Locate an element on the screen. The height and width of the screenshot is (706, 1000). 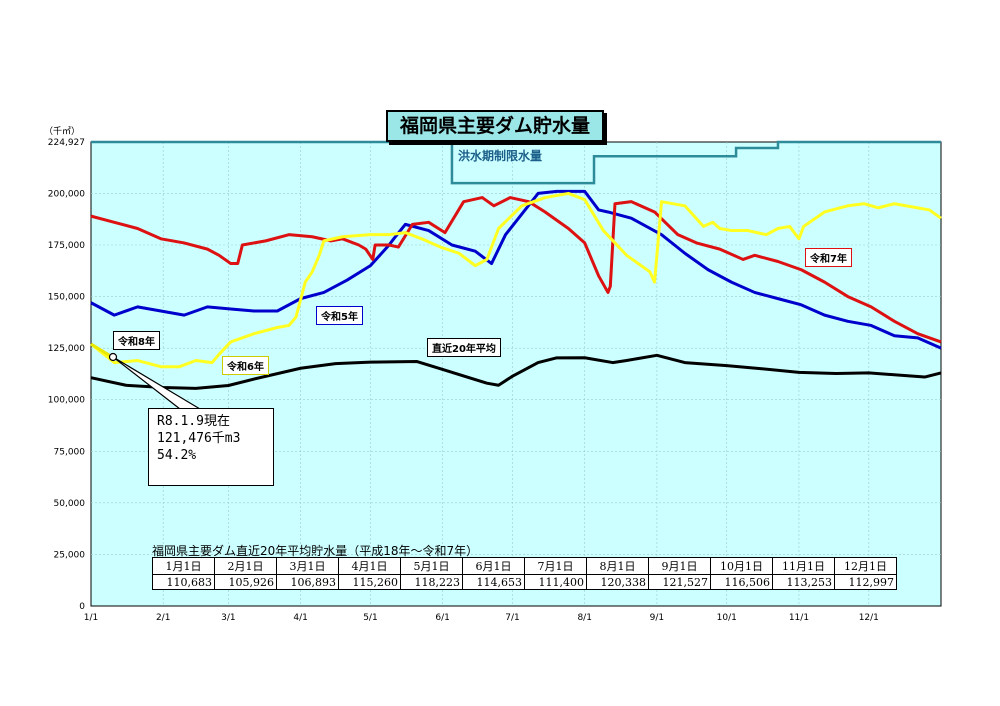
table-value-cell: 106,893 is located at coordinates (307, 582).